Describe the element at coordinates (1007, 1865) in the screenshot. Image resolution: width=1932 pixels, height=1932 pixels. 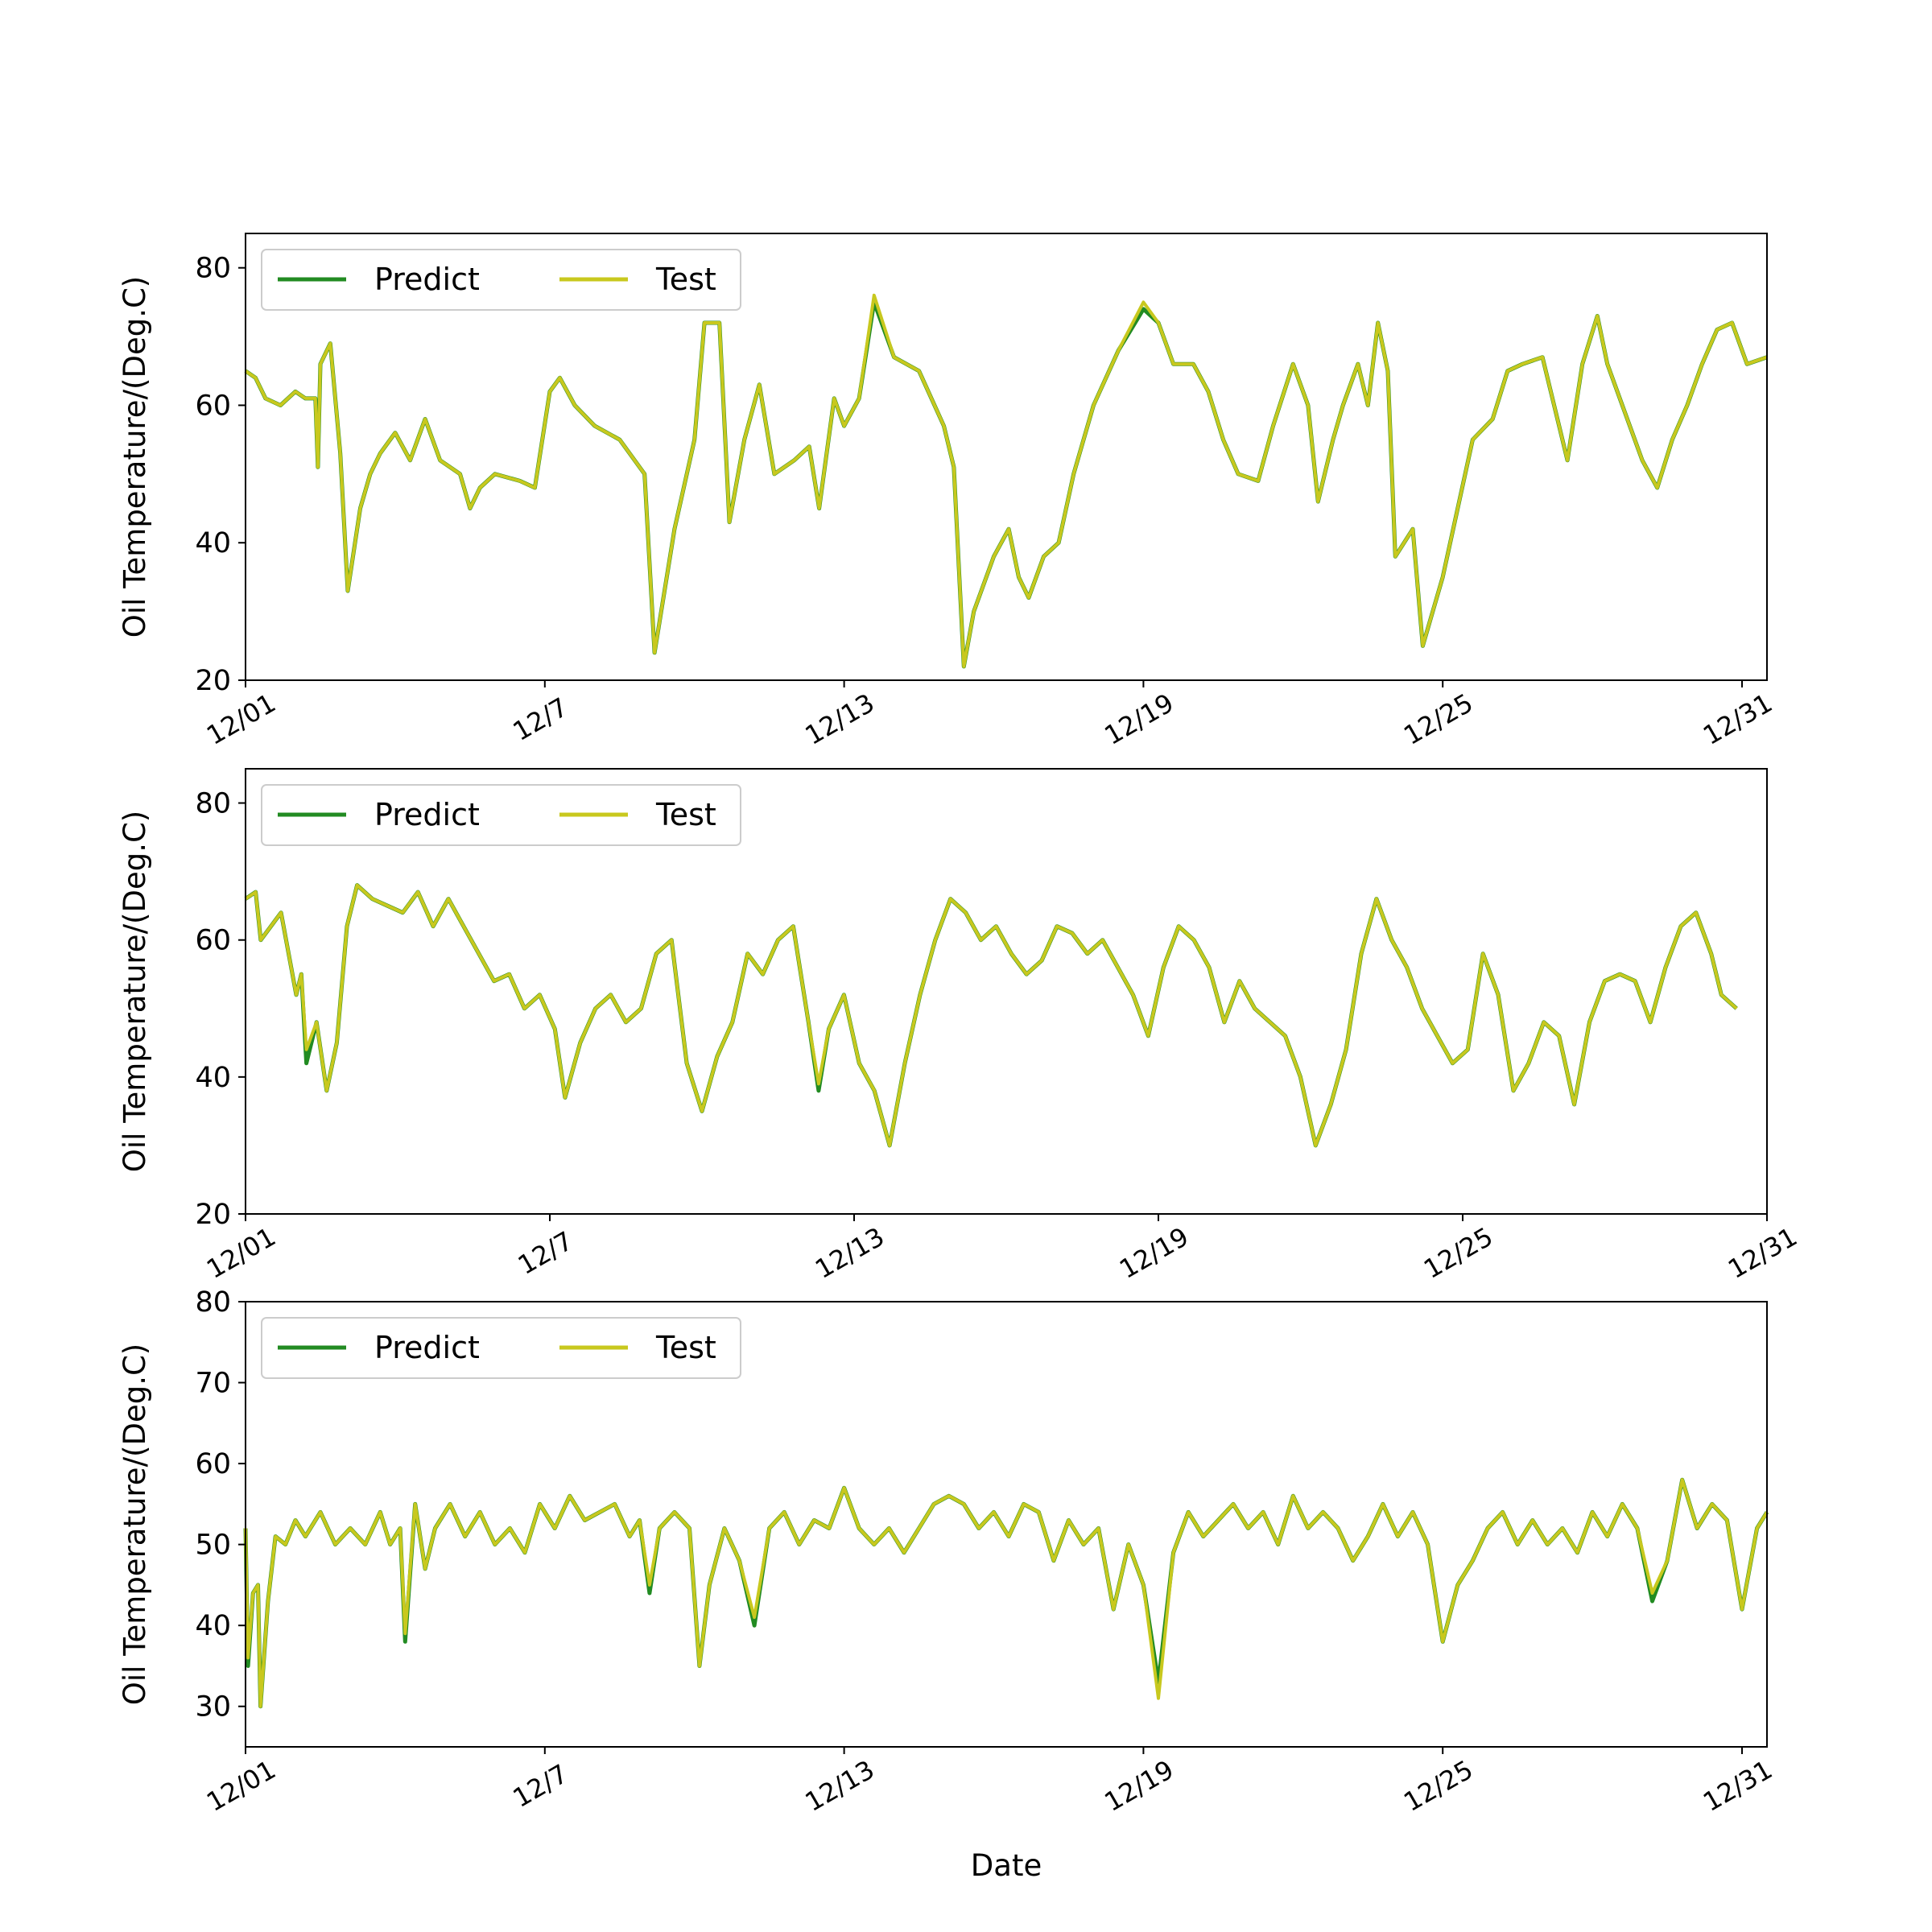
I see `x-axis-label: Date` at that location.